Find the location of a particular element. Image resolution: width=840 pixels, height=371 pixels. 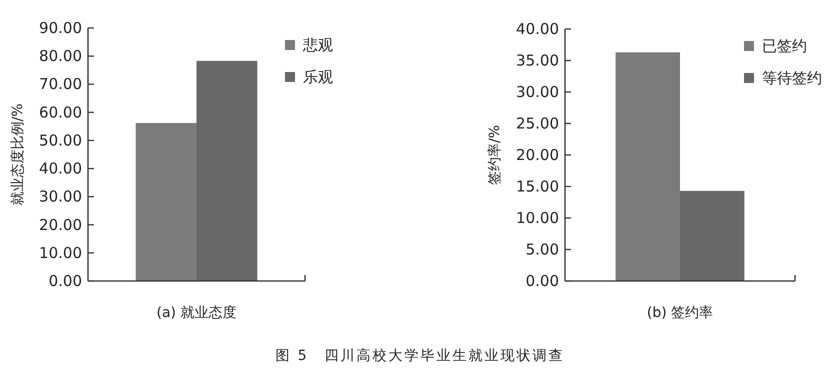

y-tick-label: 5.00 is located at coordinates (542, 249).